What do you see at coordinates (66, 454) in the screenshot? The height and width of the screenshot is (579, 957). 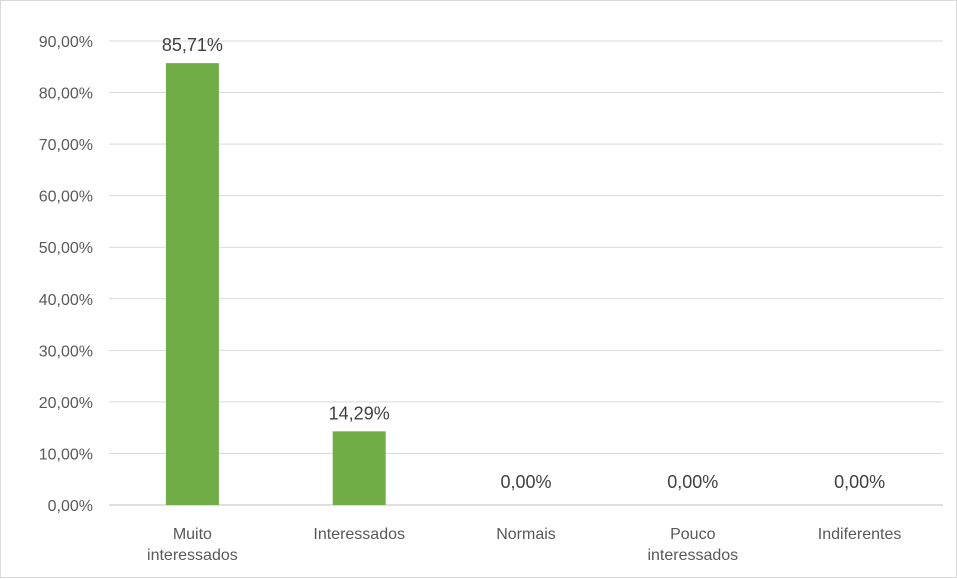 I see `y-tick-label: 10,00%` at bounding box center [66, 454].